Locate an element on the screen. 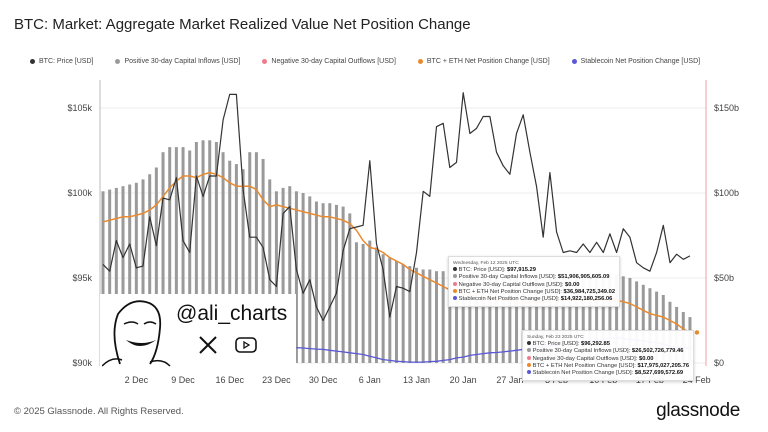 The image size is (768, 432). x-tick-label: 9 Dec is located at coordinates (183, 380).